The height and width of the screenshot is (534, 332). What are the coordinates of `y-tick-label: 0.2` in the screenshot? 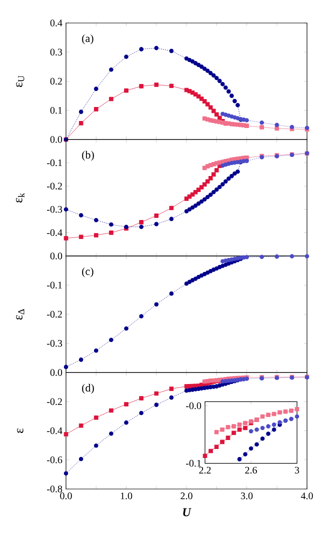 It's located at (56, 81).